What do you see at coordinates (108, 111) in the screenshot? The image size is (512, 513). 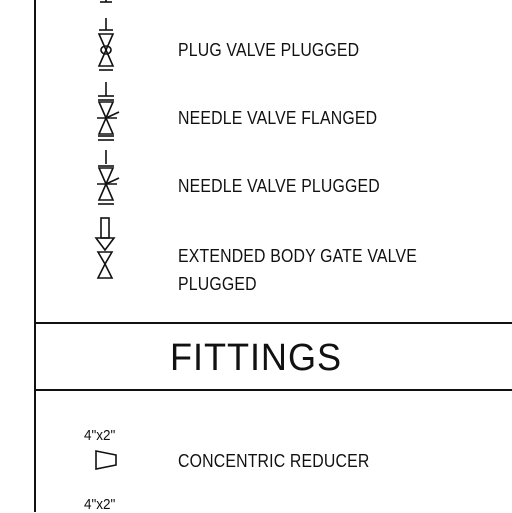 I see `needle-valve-flanged-symbol` at bounding box center [108, 111].